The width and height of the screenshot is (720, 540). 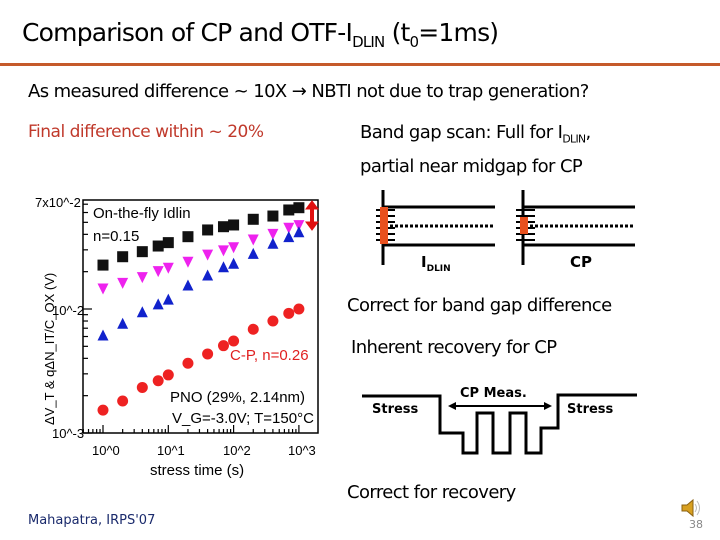 I want to click on idlin-diagram-label: IDLIN, so click(x=436, y=263).